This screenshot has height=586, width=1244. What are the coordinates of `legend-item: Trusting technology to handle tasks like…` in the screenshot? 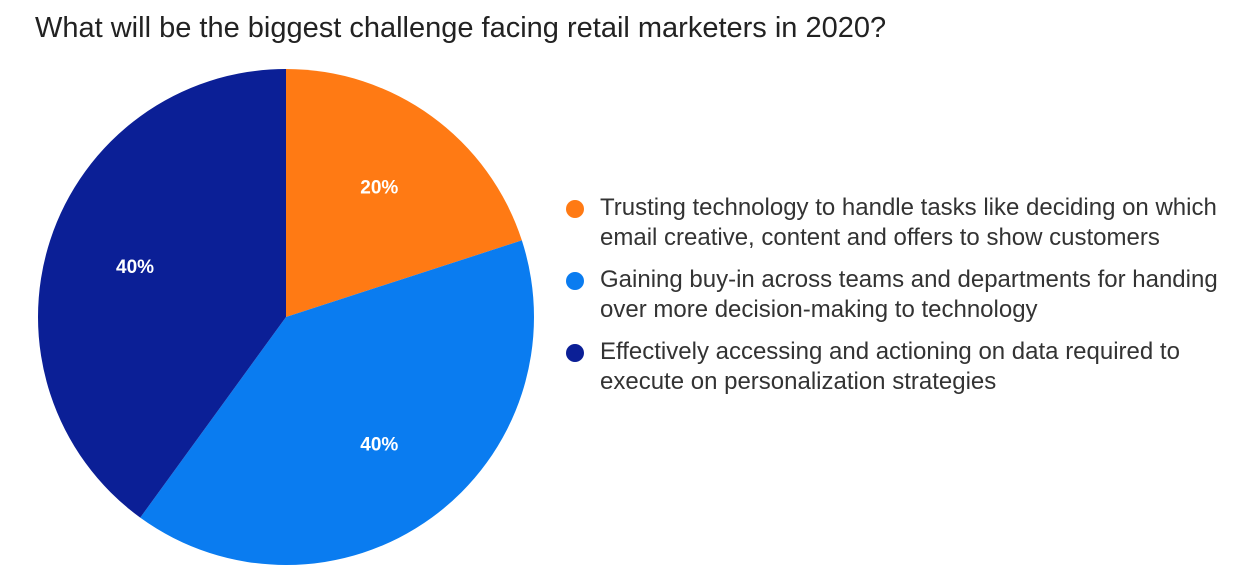 It's located at (901, 223).